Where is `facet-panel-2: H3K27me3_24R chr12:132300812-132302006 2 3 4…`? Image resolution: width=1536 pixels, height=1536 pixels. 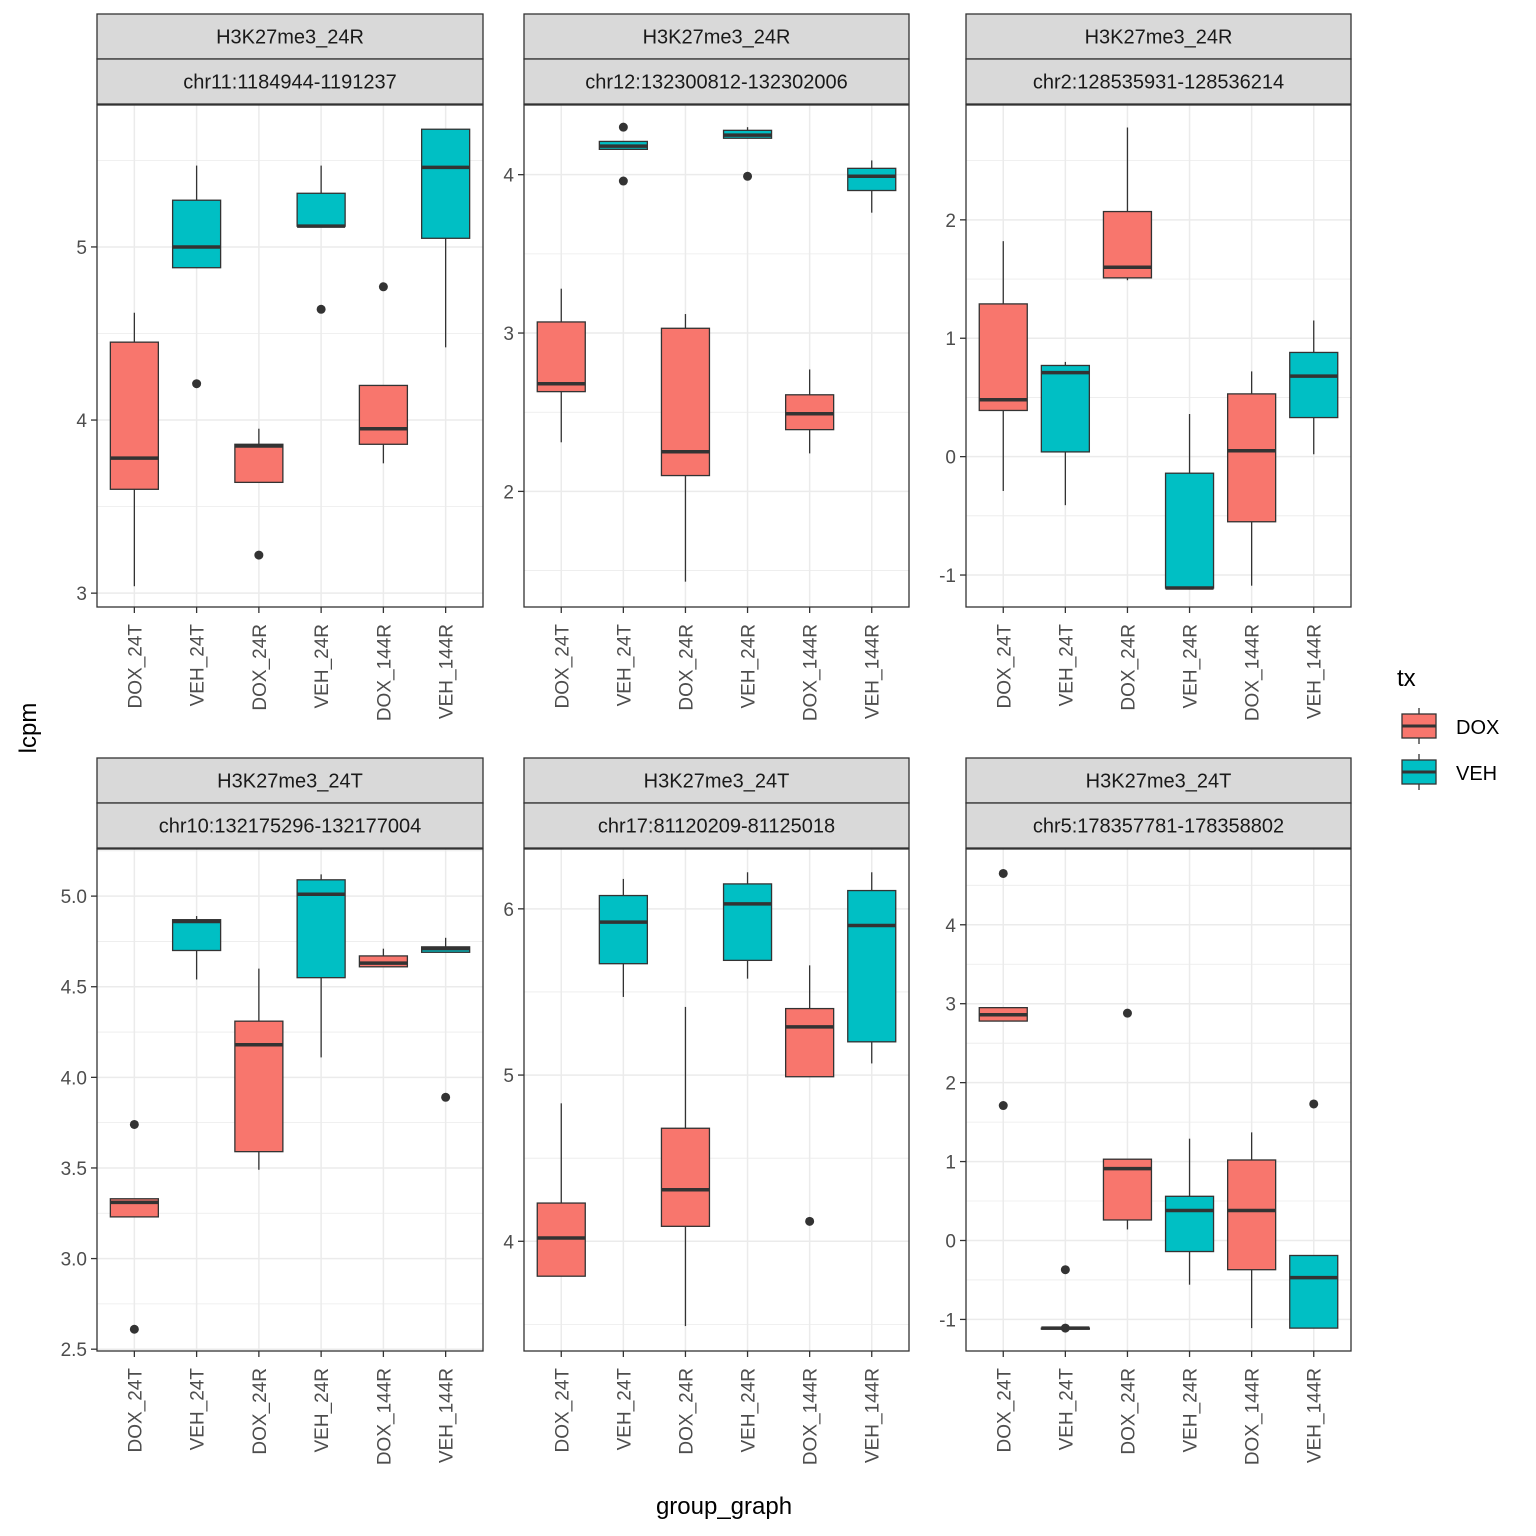 facet-panel-2: H3K27me3_24R chr12:132300812-132302006 2 3 4… is located at coordinates (706, 367).